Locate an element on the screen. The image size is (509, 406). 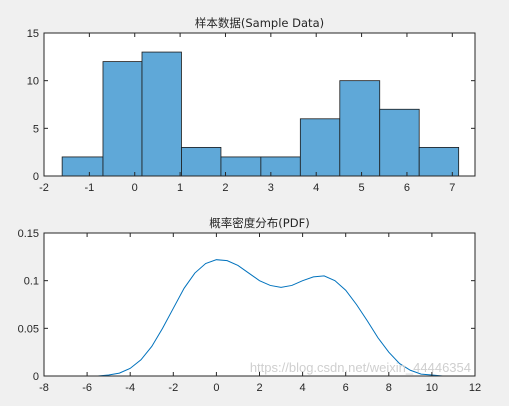
ax1-xtick-label: 3 is located at coordinates (271, 188).